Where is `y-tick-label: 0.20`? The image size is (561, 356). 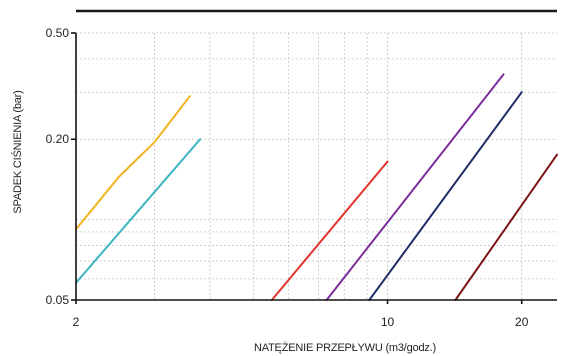
y-tick-label: 0.20 is located at coordinates (58, 139).